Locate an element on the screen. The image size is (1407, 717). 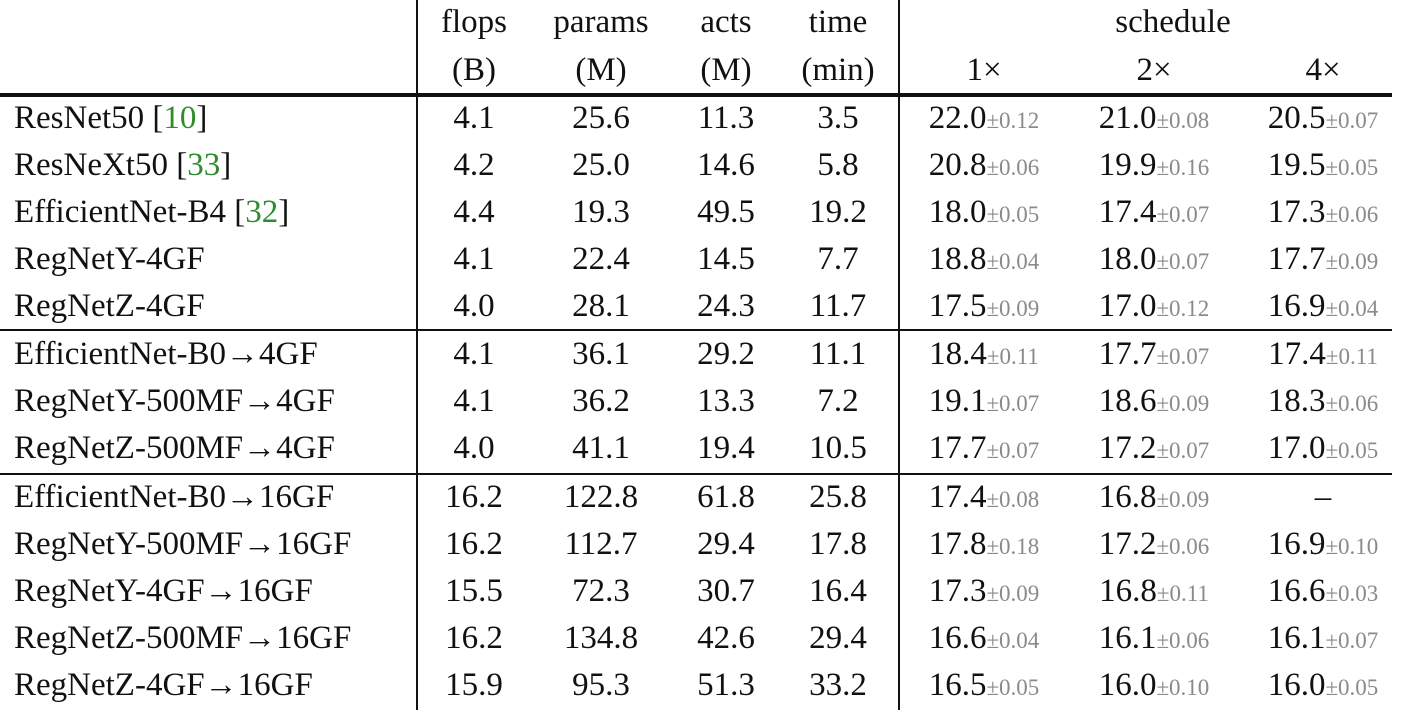
error-s2: 16.0±0.10 is located at coordinates (1154, 685).